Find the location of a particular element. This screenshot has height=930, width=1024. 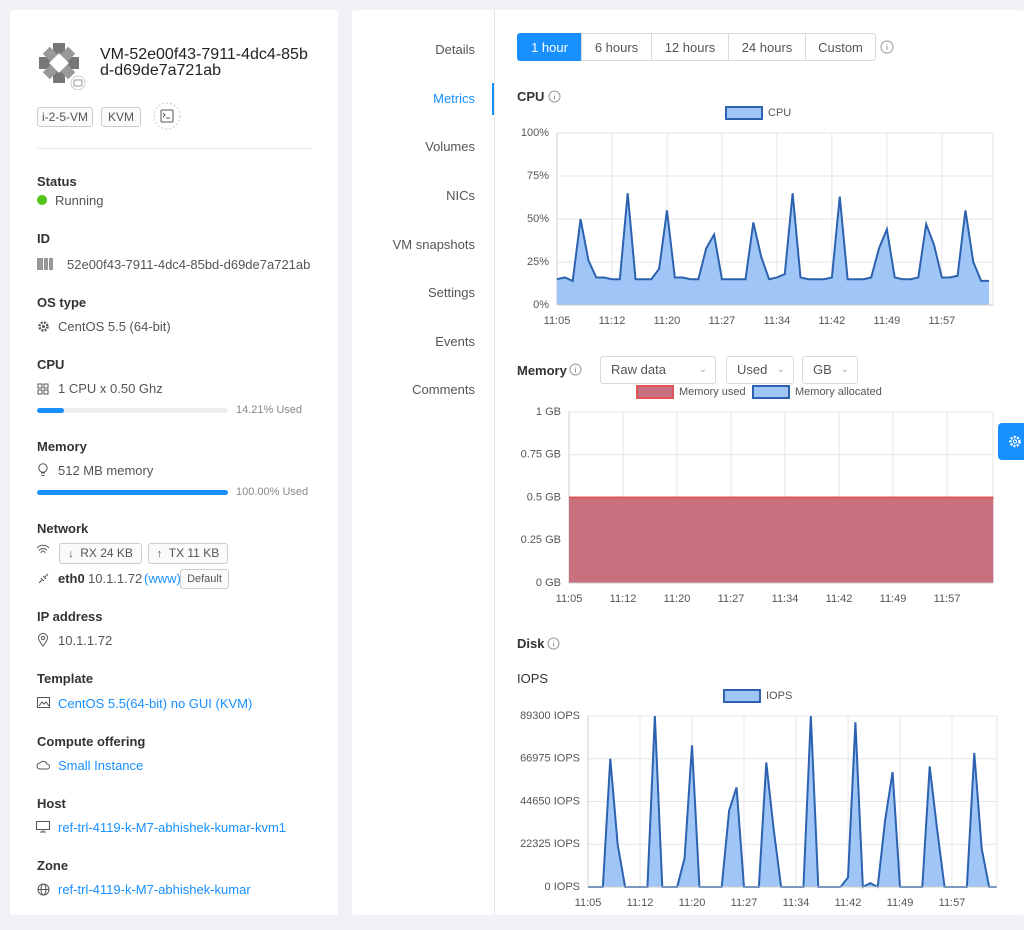

select-value: GB is located at coordinates (822, 369).